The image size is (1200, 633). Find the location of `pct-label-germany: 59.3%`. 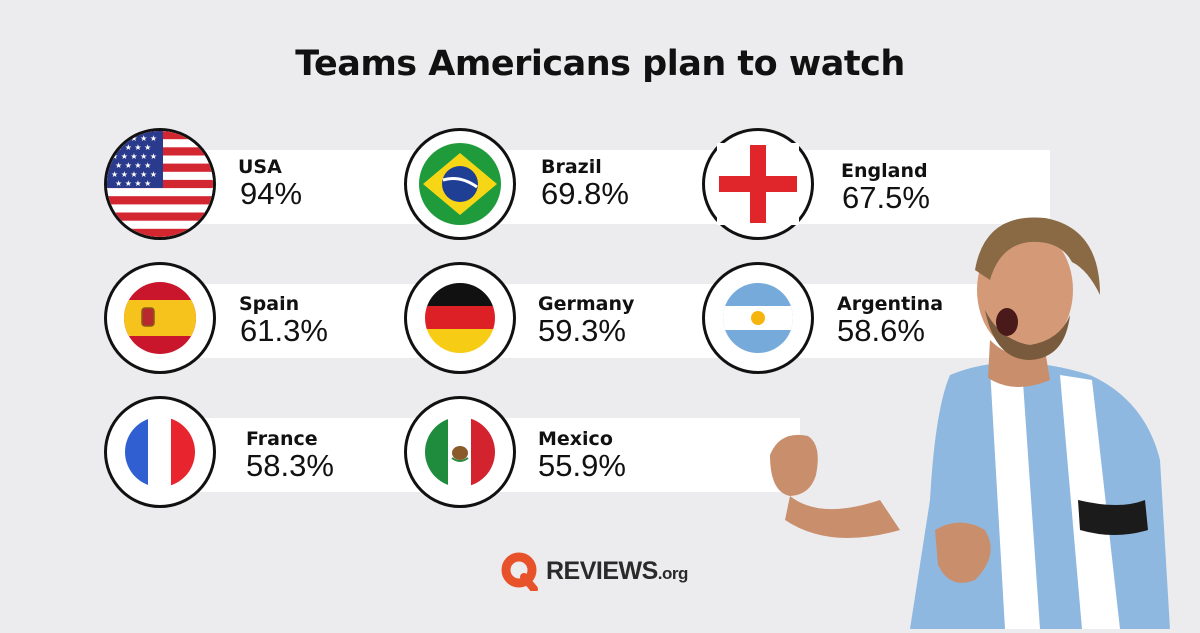

pct-label-germany: 59.3% is located at coordinates (582, 330).